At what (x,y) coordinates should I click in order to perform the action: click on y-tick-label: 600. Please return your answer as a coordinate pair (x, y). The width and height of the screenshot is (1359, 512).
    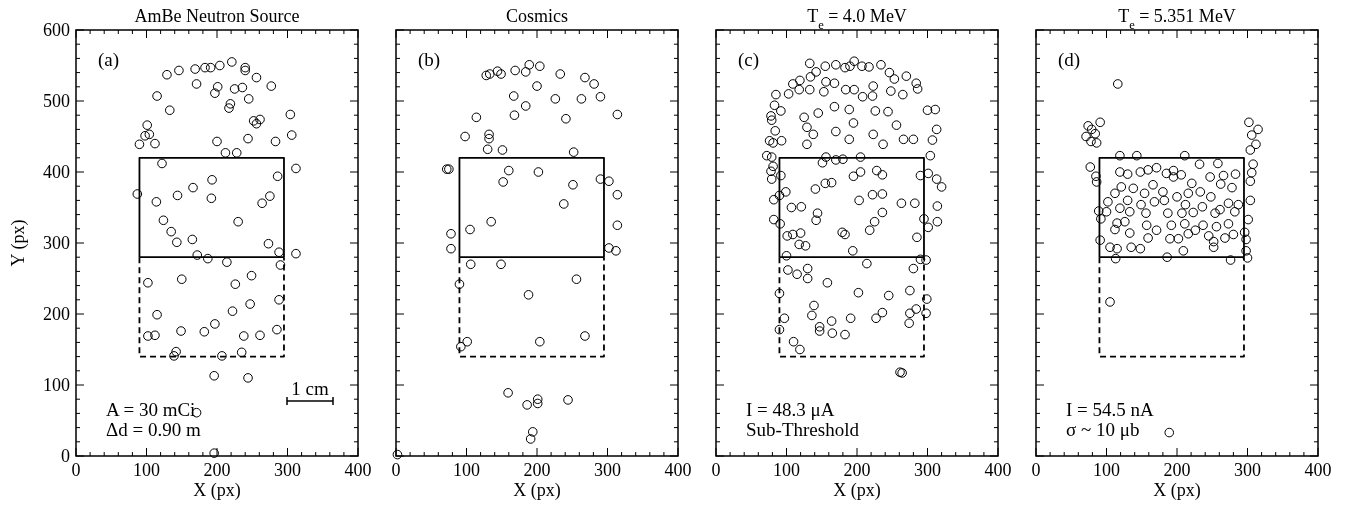
    Looking at the image, I should click on (56, 30).